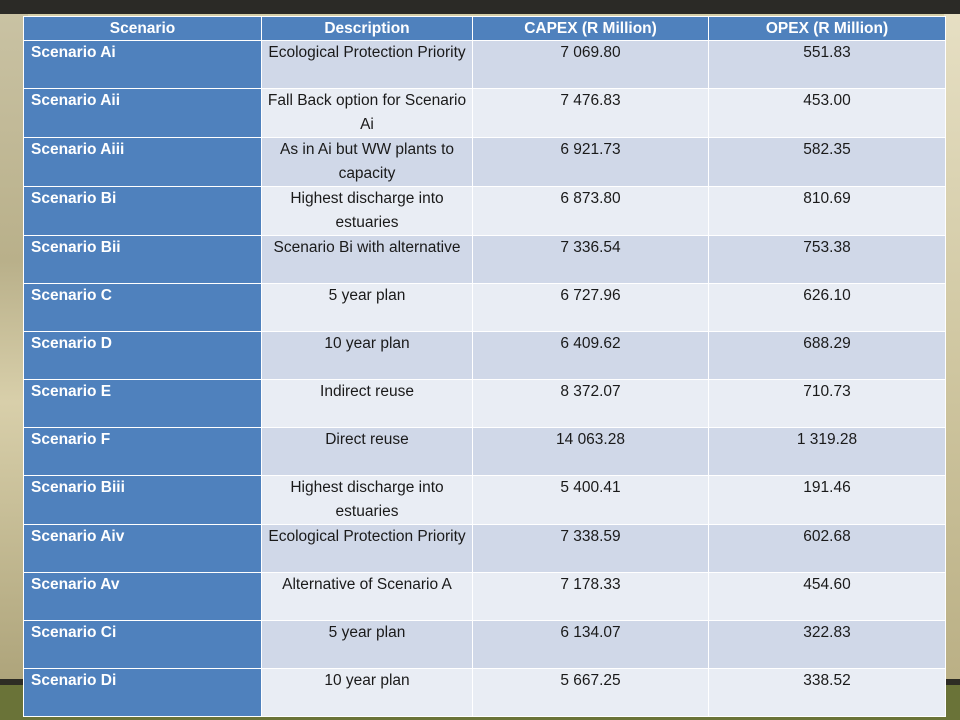 The width and height of the screenshot is (960, 720). I want to click on cell-capex: 7 476.83, so click(590, 113).